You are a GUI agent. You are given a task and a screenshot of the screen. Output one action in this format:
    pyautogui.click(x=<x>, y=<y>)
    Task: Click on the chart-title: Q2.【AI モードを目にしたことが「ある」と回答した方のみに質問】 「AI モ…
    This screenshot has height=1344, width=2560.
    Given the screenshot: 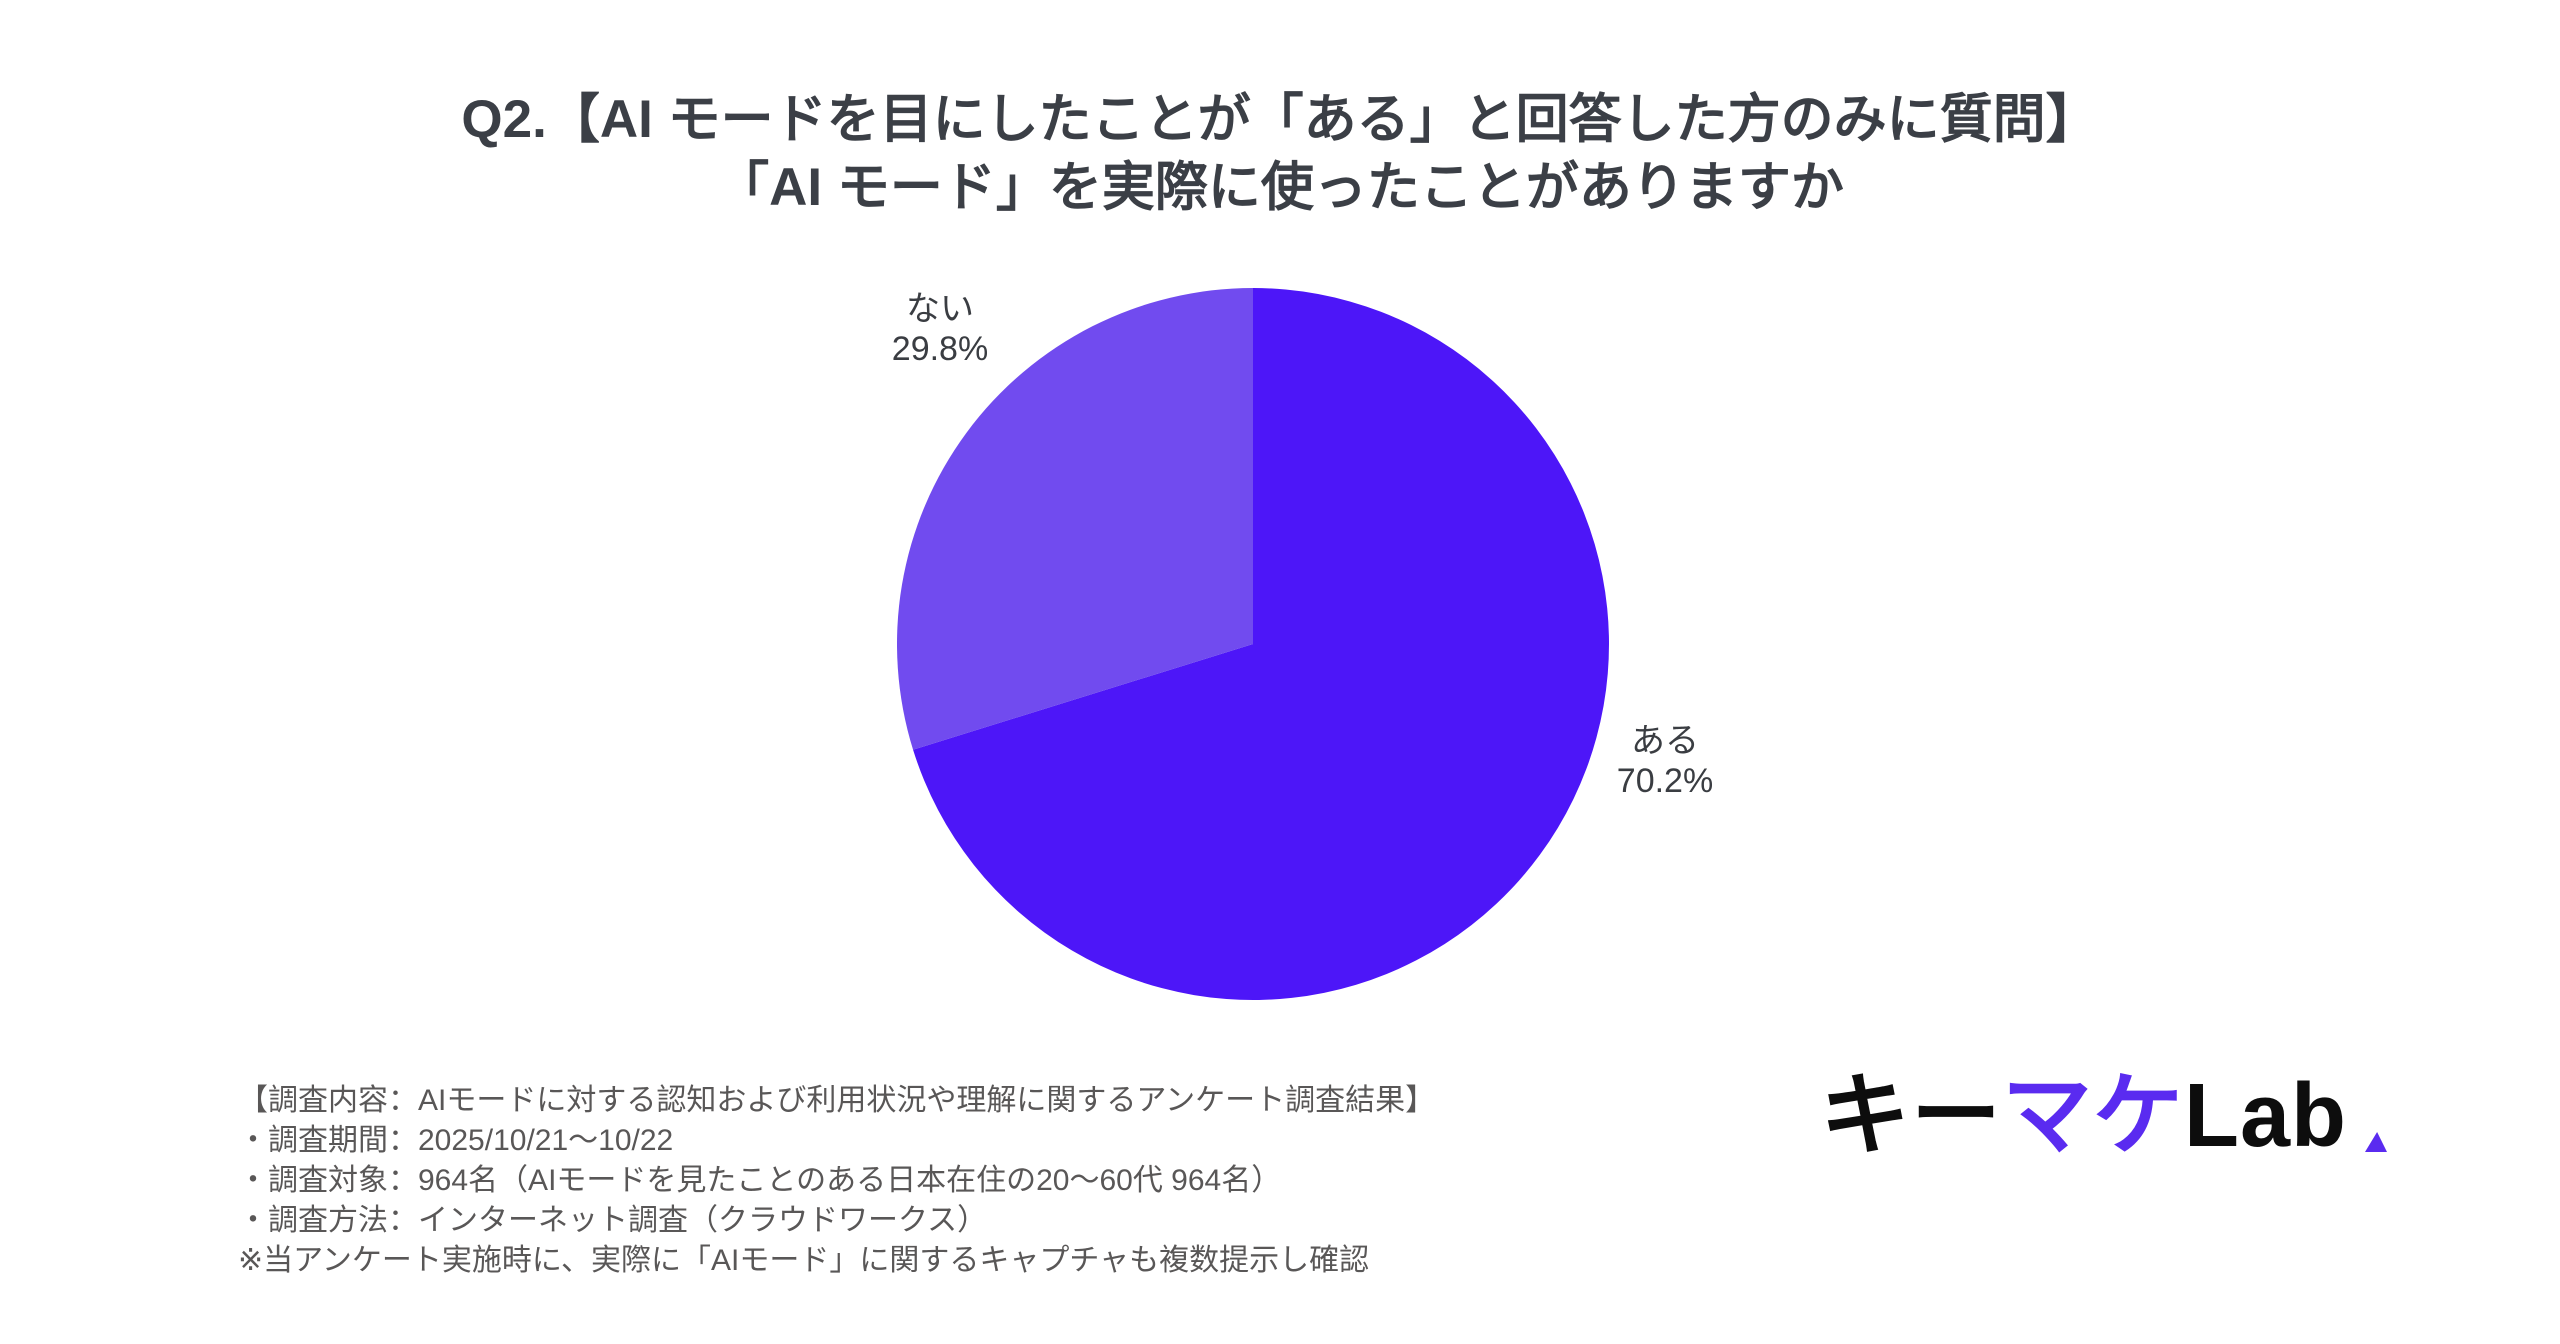 What is the action you would take?
    pyautogui.click(x=1280, y=154)
    